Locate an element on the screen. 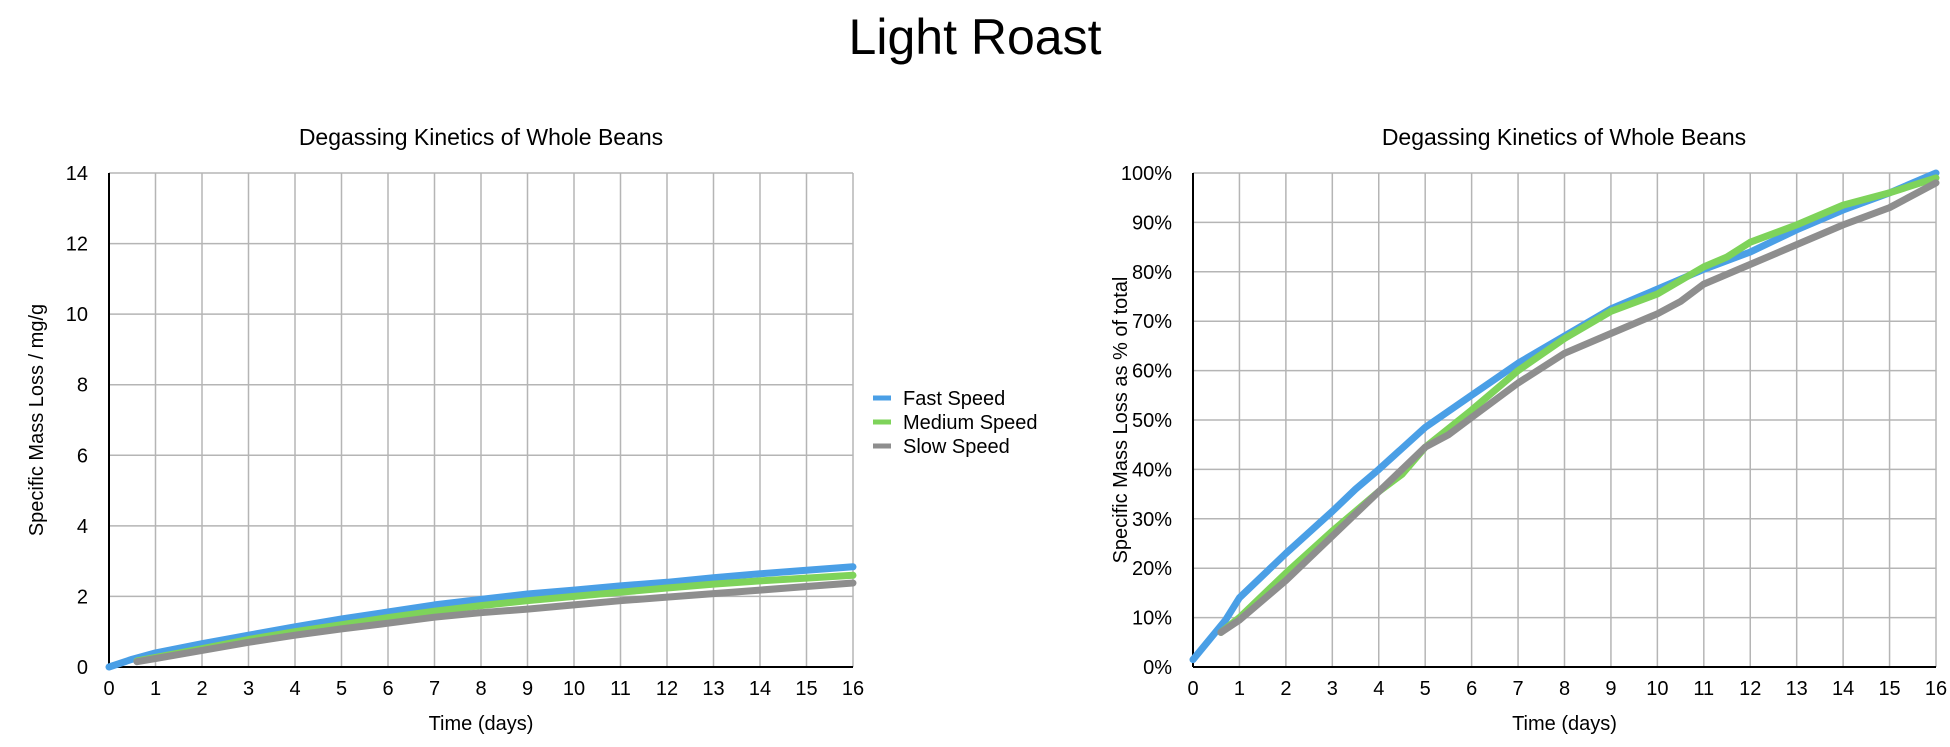  chart1-y-tick-label: 6 is located at coordinates (82, 456).